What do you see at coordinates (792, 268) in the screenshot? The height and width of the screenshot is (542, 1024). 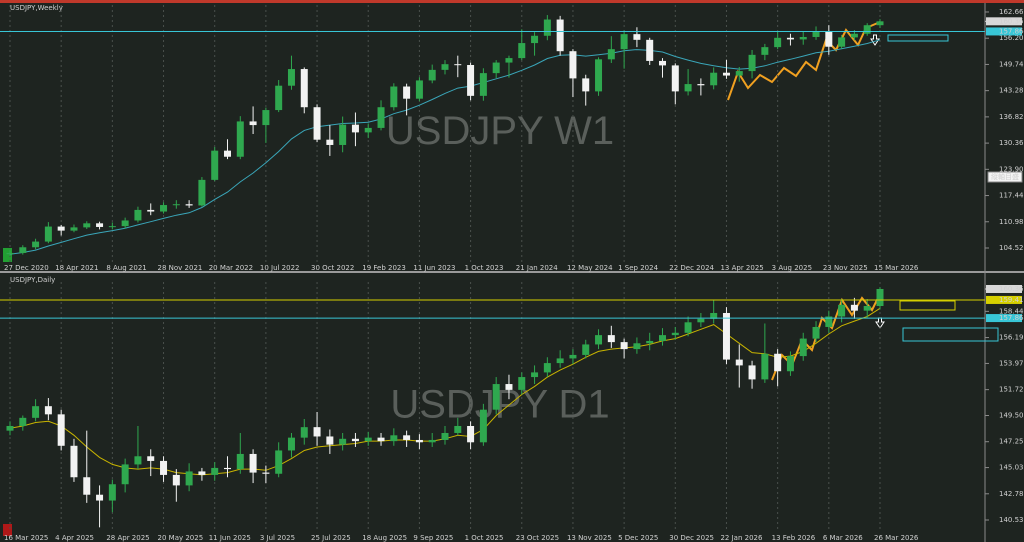 I see `x-tick-label: 3 Aug 2025` at bounding box center [792, 268].